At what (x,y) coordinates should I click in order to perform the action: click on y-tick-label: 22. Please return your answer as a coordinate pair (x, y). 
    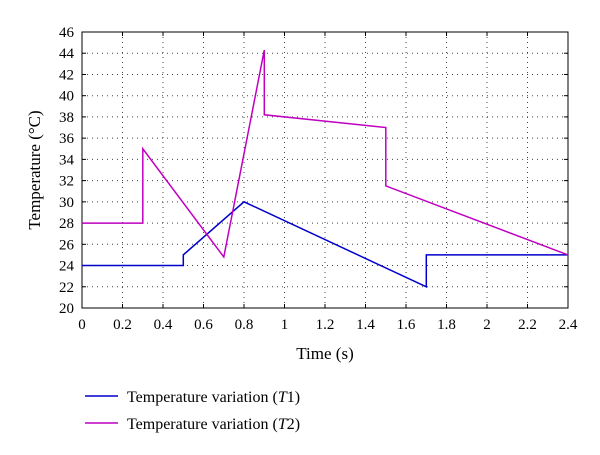
    Looking at the image, I should click on (66, 288).